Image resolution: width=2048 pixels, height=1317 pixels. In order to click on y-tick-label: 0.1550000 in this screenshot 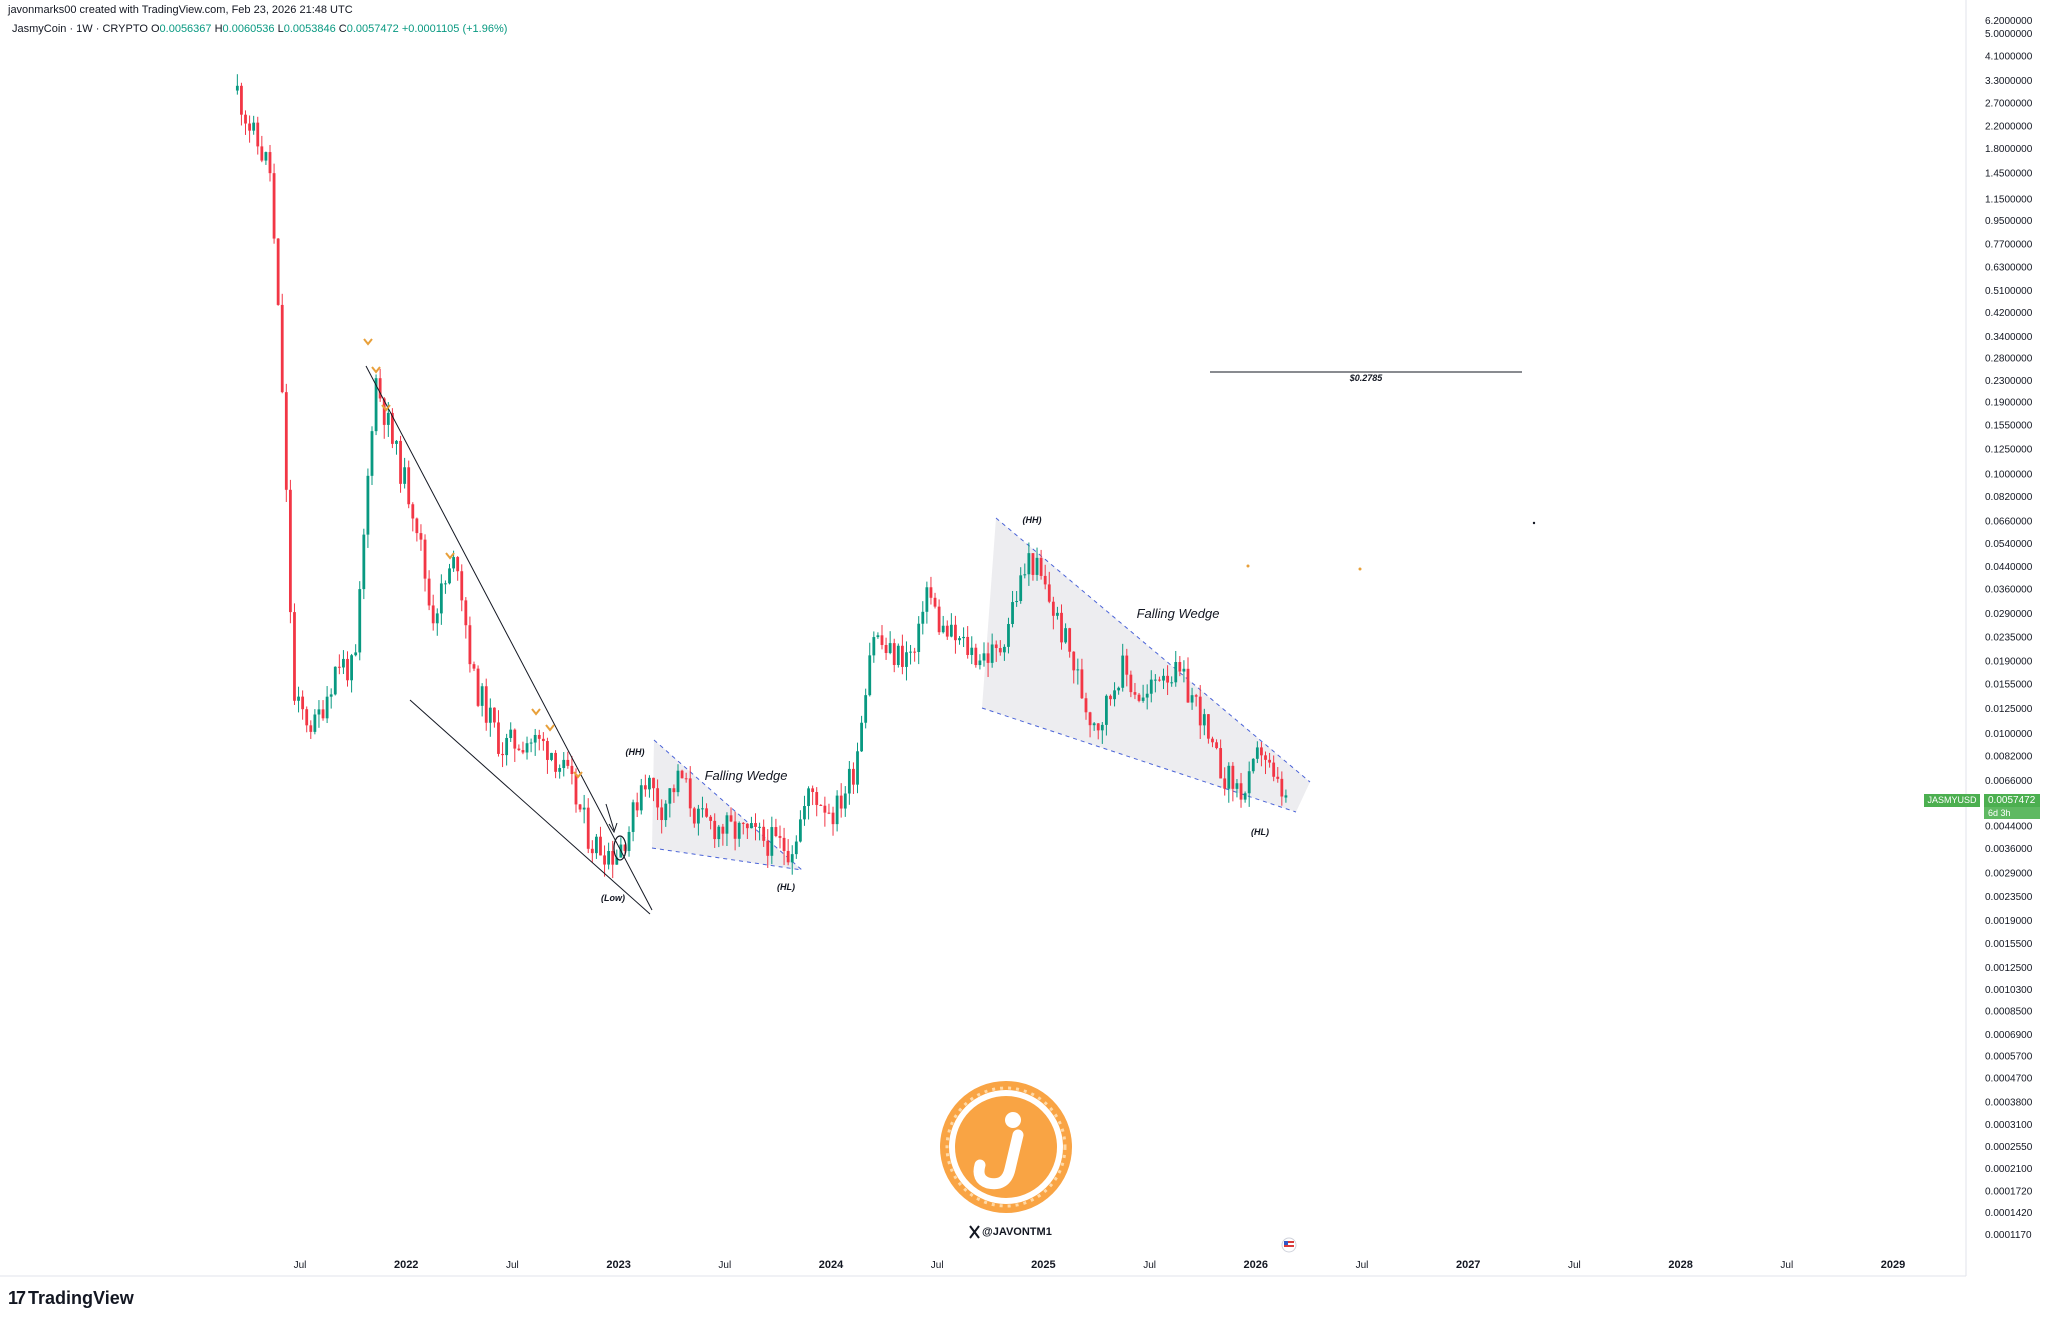, I will do `click(2009, 425)`.